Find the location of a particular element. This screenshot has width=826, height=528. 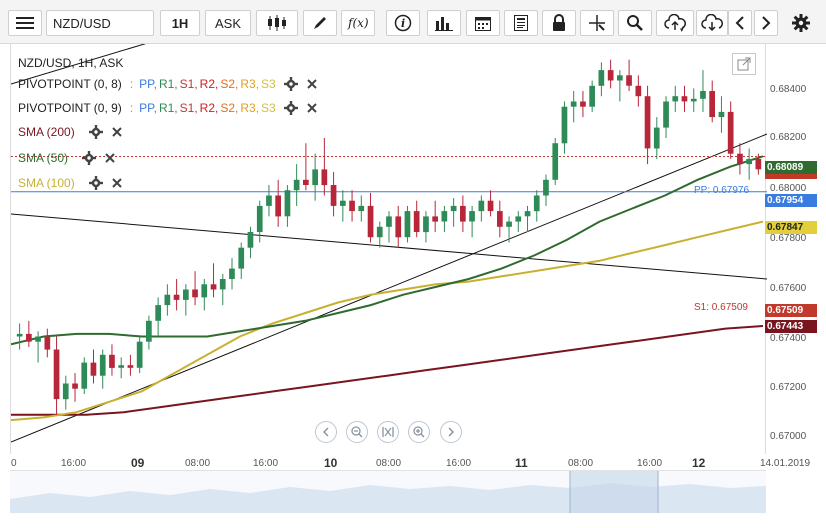

symbol-label: NZD/USD is located at coordinates (82, 23).